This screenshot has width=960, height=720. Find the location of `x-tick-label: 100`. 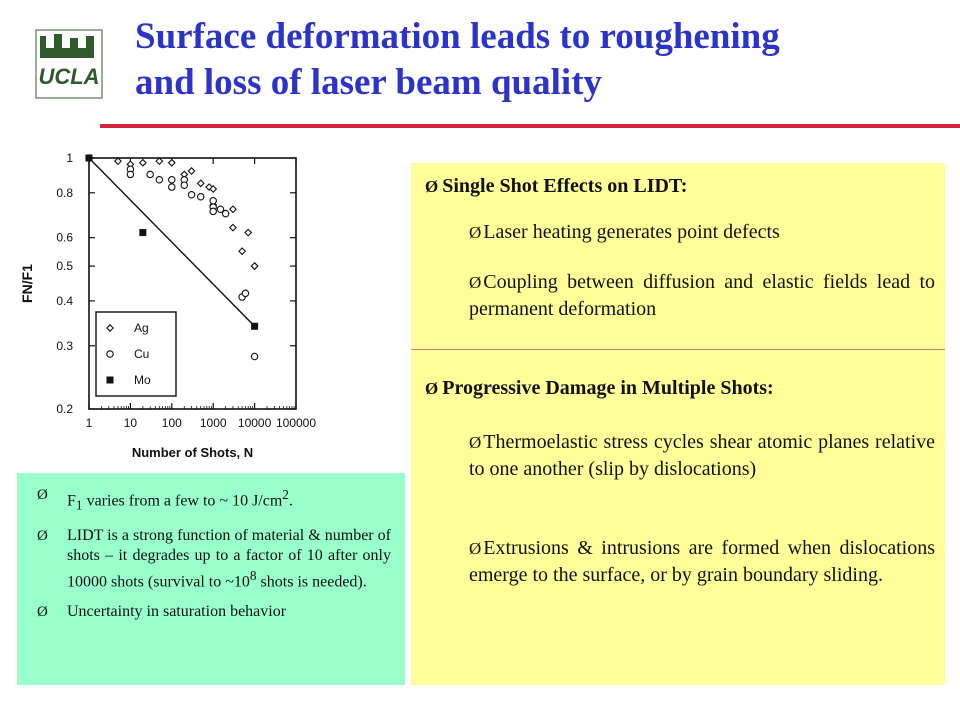

x-tick-label: 100 is located at coordinates (172, 423).